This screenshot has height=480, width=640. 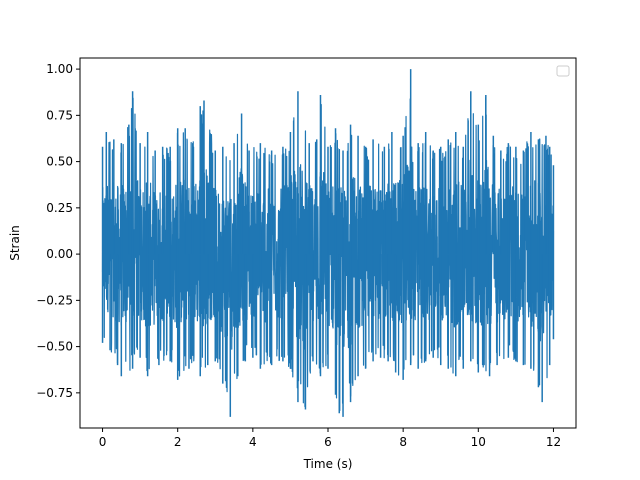 What do you see at coordinates (15, 243) in the screenshot?
I see `y-axis-label: Strain` at bounding box center [15, 243].